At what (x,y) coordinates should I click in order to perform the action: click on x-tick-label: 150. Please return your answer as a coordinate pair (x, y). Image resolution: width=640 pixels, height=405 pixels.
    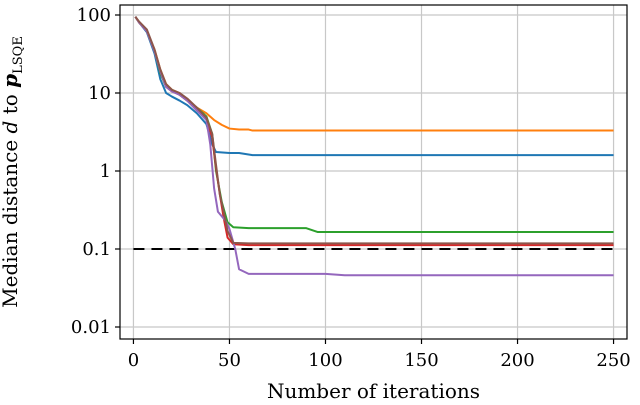
    Looking at the image, I should click on (421, 360).